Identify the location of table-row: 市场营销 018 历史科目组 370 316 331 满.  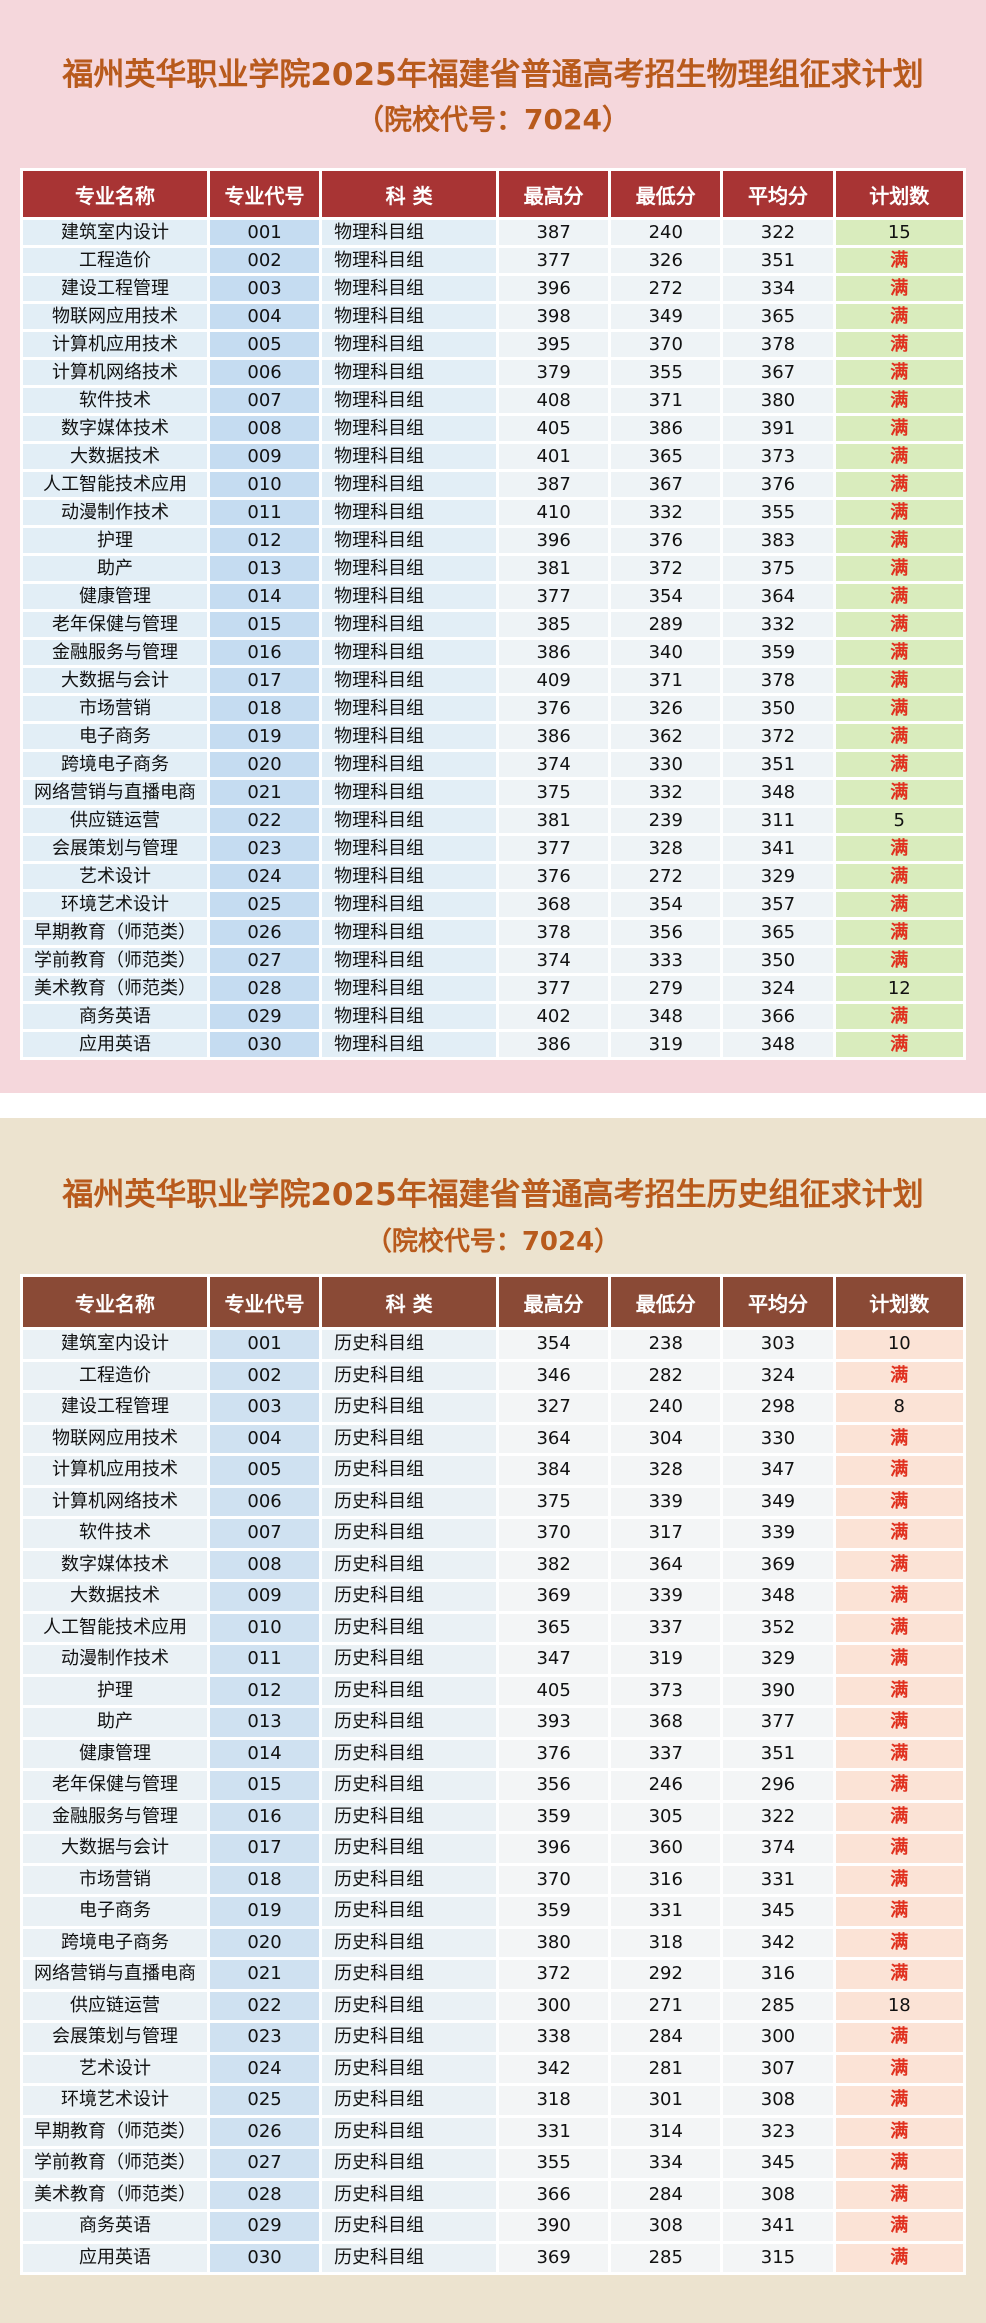
(493, 1879).